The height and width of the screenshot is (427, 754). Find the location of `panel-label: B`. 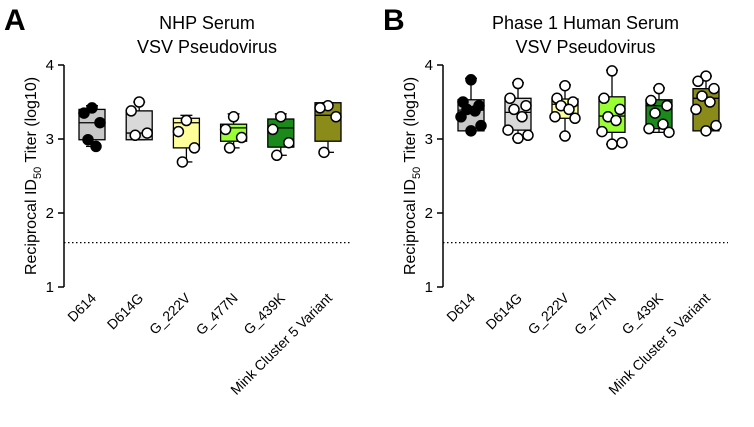

panel-label: B is located at coordinates (394, 20).